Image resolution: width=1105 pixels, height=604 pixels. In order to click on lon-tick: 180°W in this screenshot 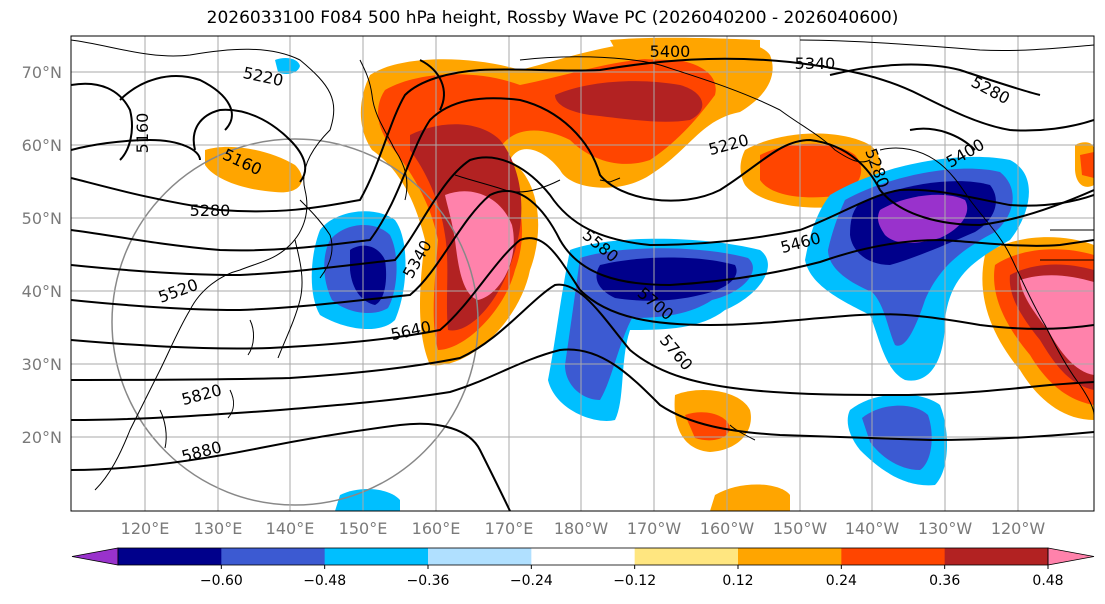, I will do `click(581, 528)`.